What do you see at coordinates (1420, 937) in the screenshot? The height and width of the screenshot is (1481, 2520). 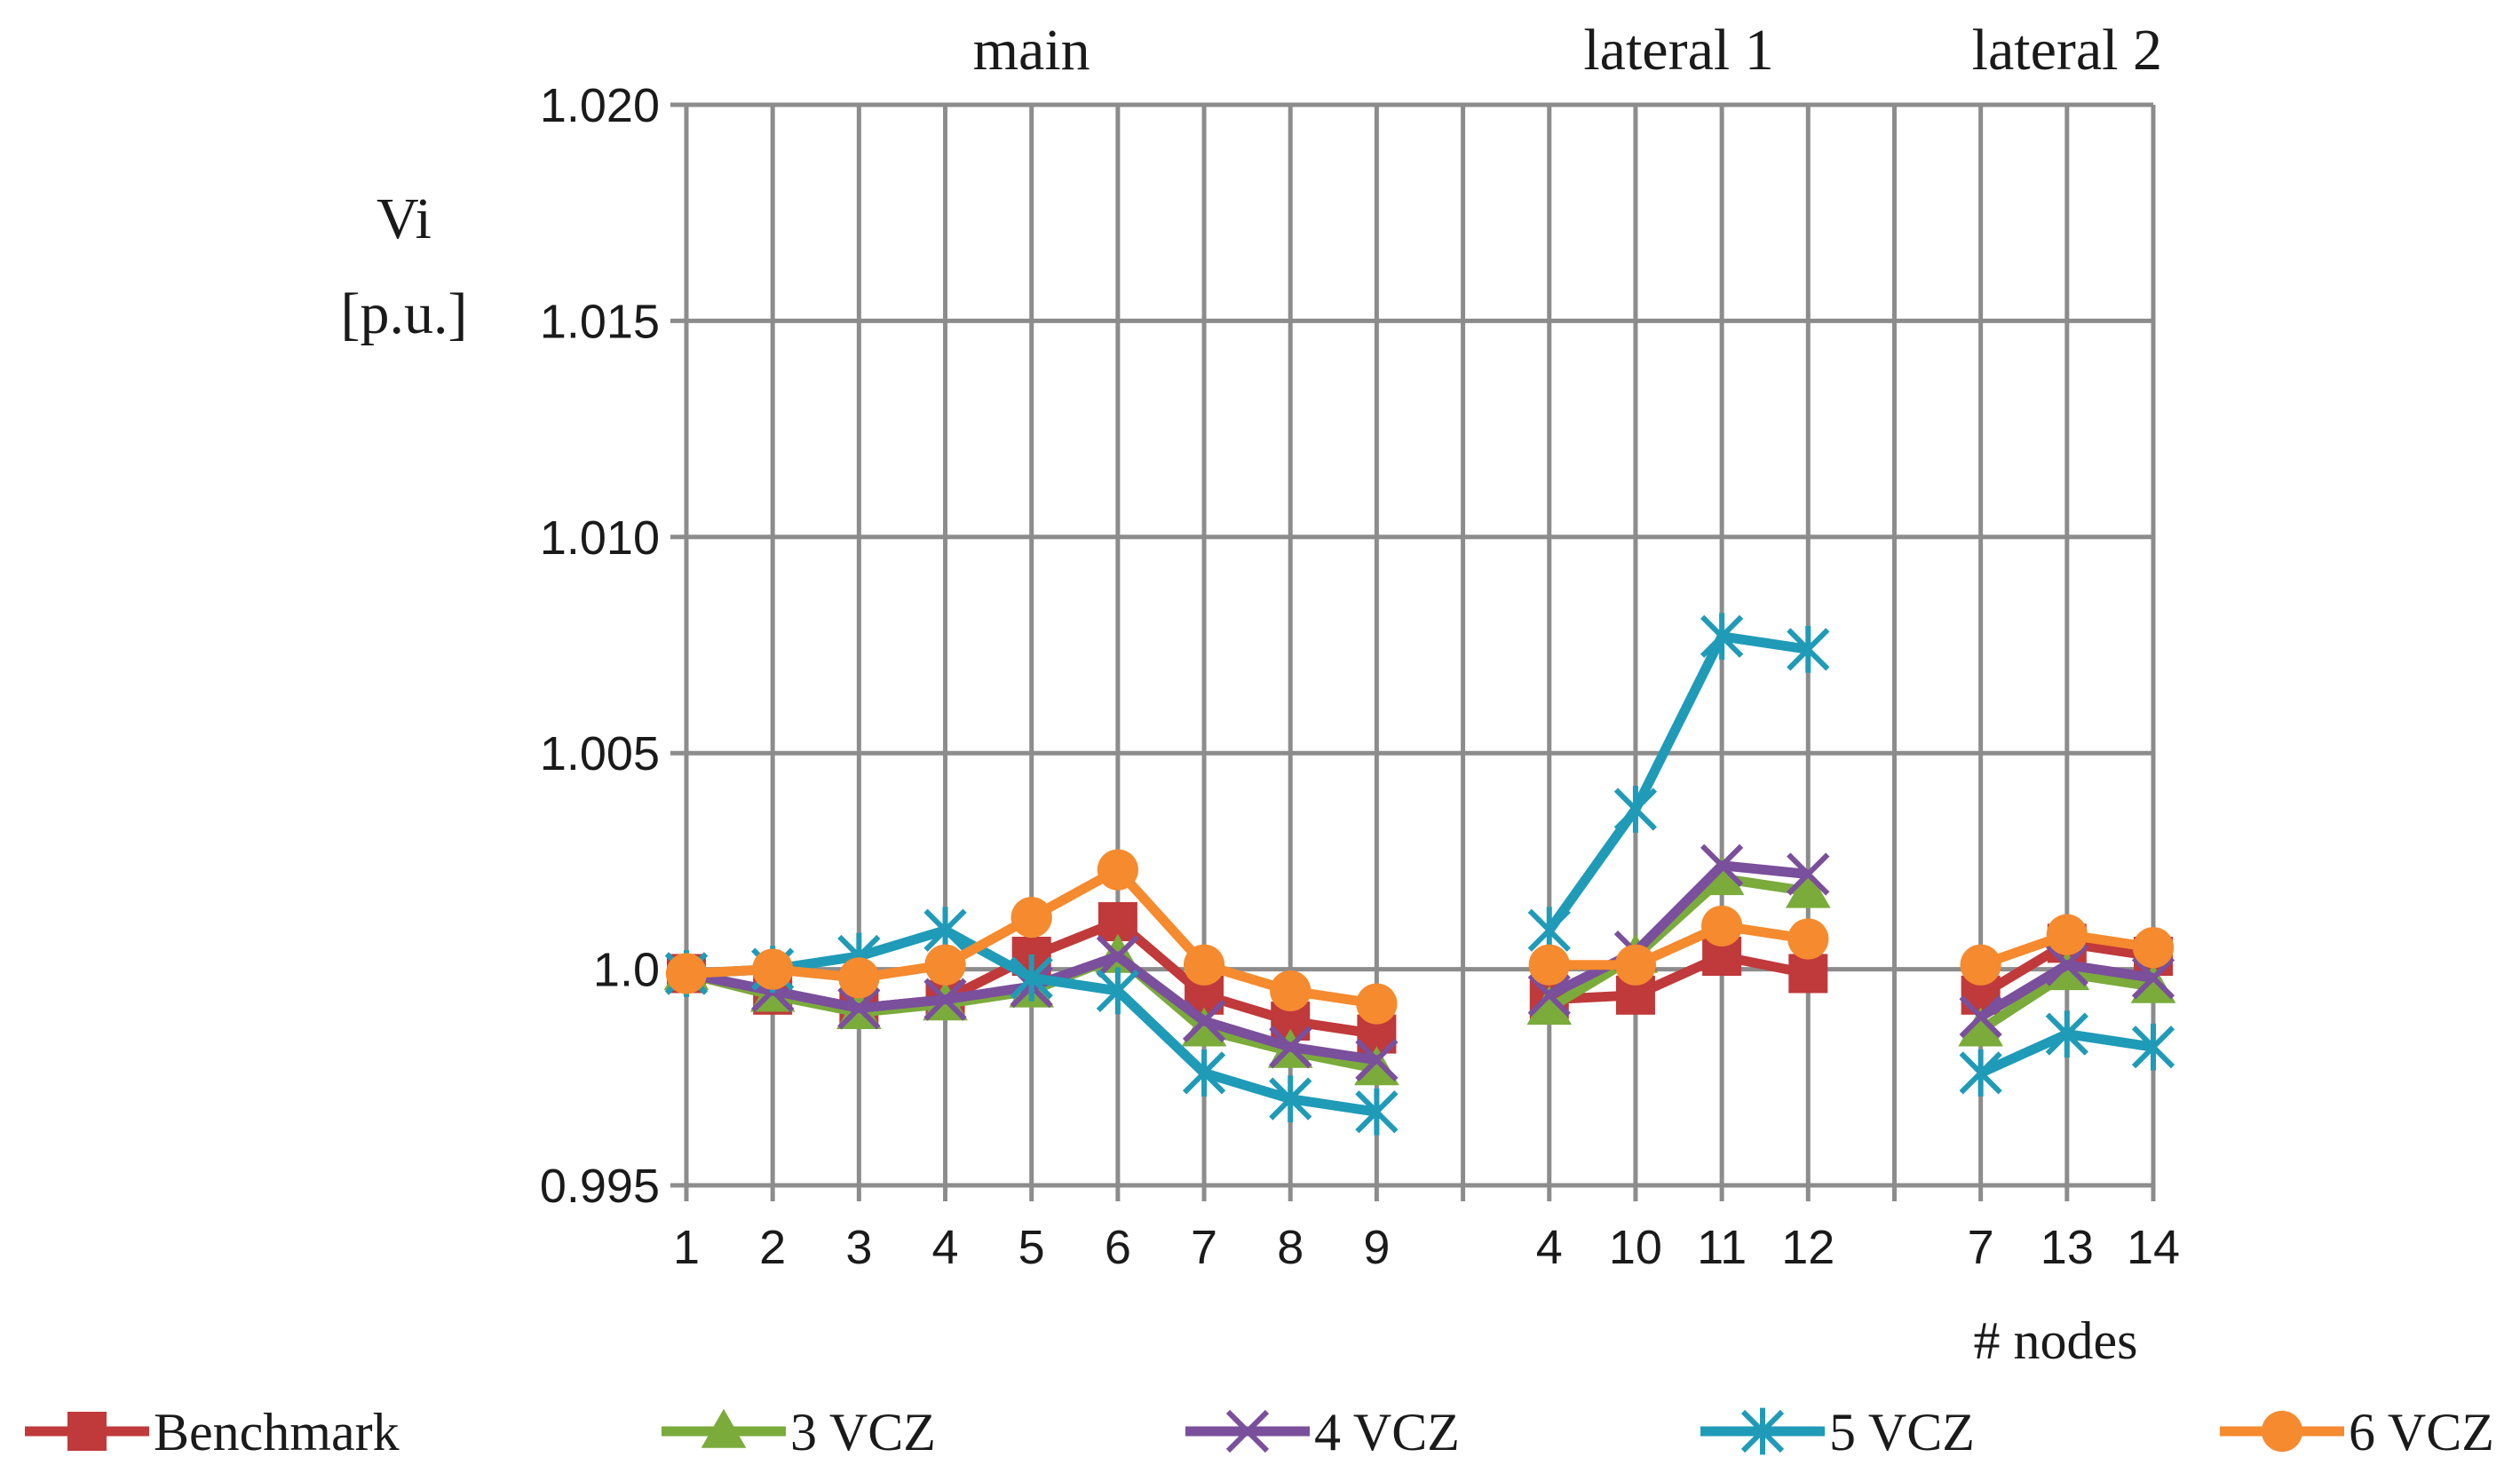 I see `series-6-vcz` at bounding box center [1420, 937].